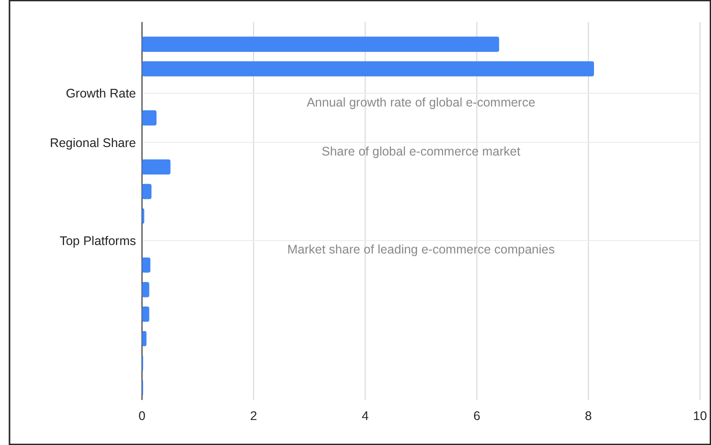 The width and height of the screenshot is (711, 445). Describe the element at coordinates (101, 93) in the screenshot. I see `y-tick-label: Growth Rate` at that location.